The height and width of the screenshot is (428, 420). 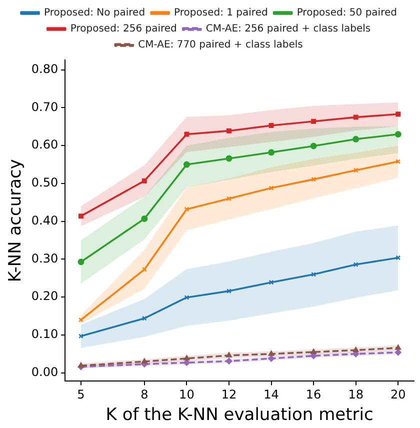 What do you see at coordinates (220, 45) in the screenshot?
I see `legend-label: CM-AE: 770 paired + class labels` at bounding box center [220, 45].